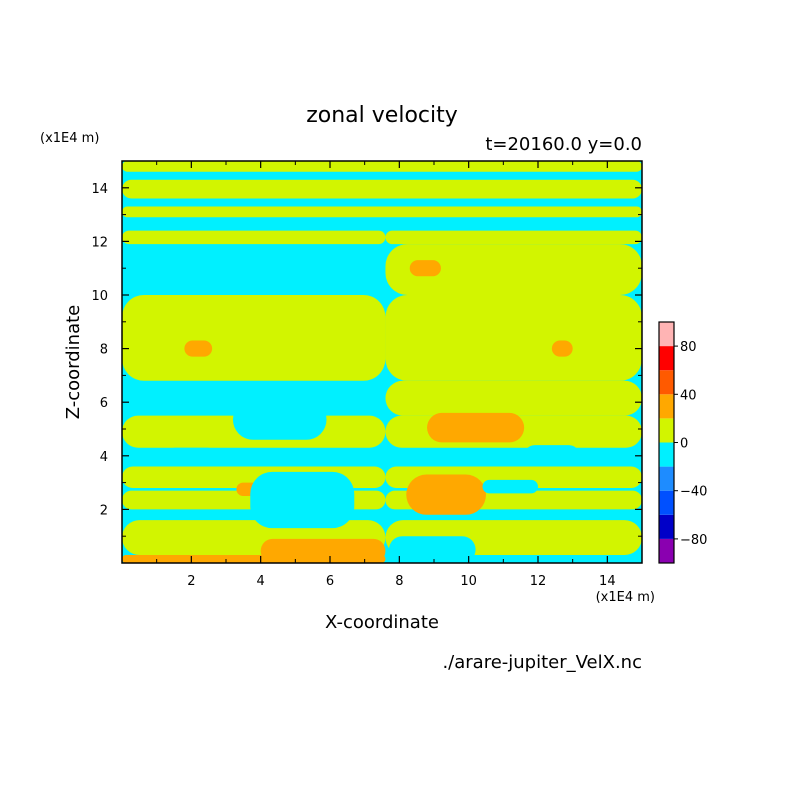 The width and height of the screenshot is (804, 804). What do you see at coordinates (688, 347) in the screenshot?
I see `colorbar-label: 80` at bounding box center [688, 347].